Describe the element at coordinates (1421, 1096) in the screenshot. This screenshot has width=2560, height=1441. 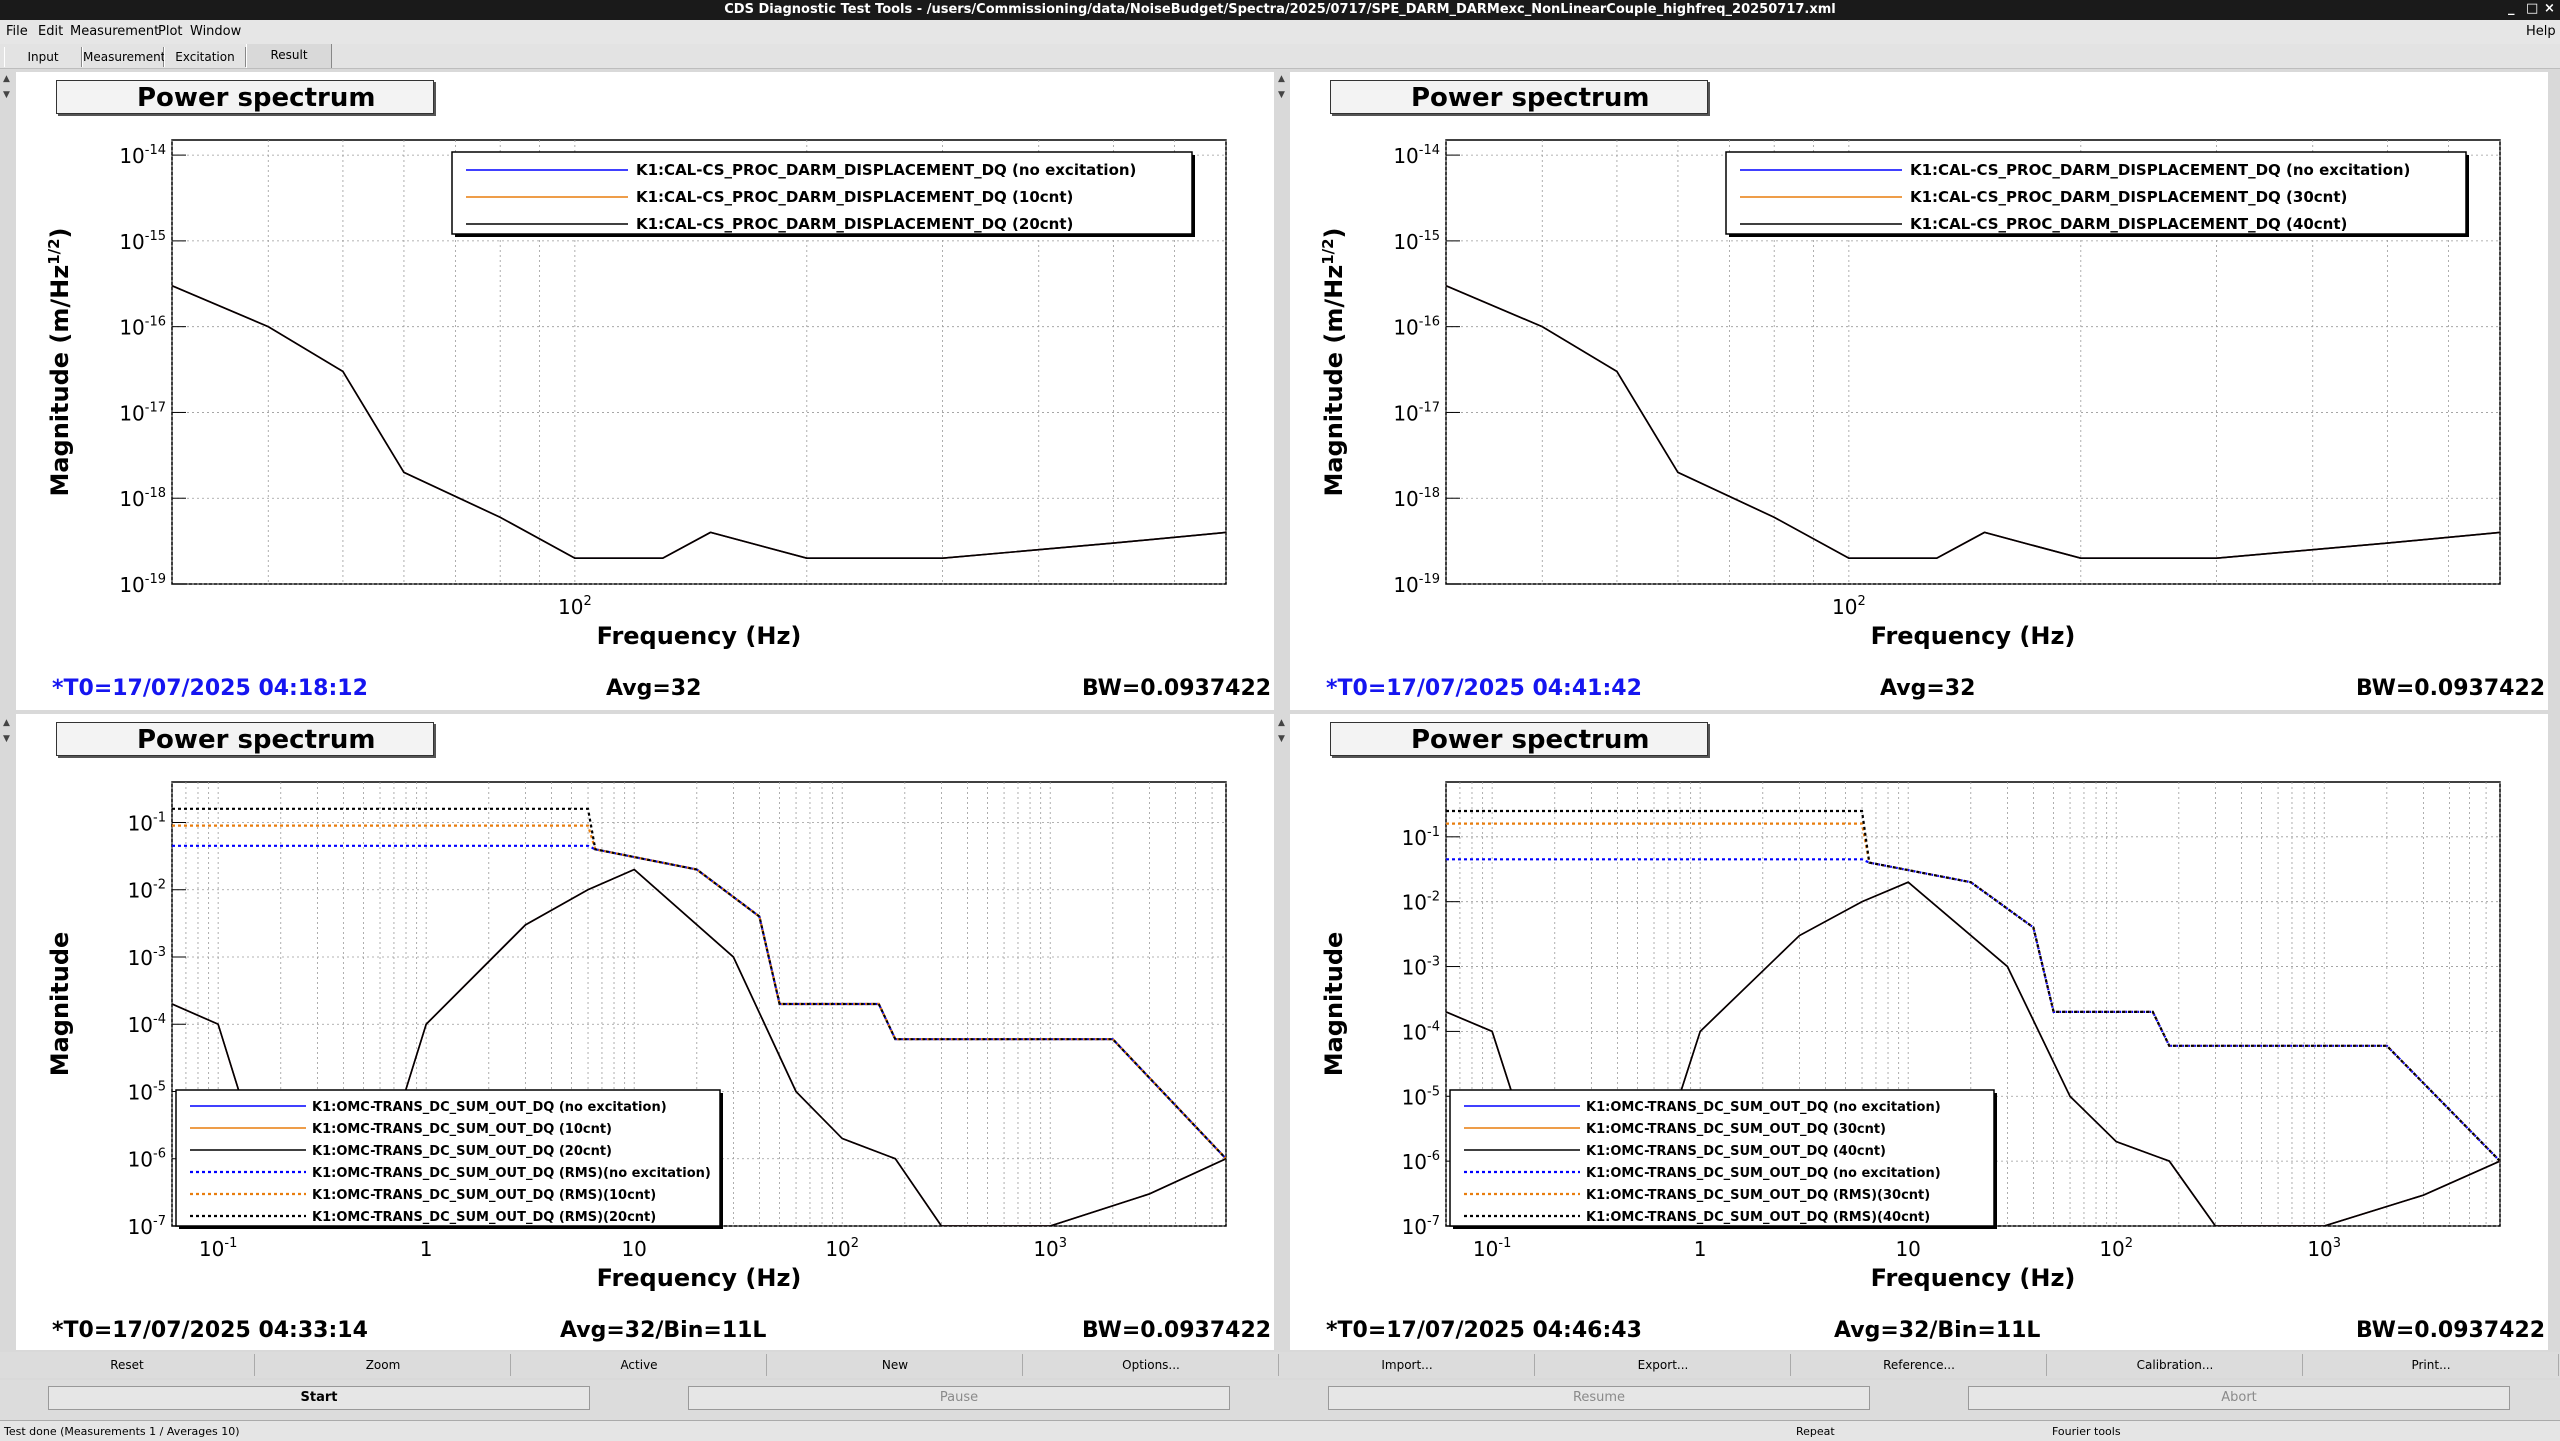
I see `y-tick-label: 10⁻⁵` at that location.